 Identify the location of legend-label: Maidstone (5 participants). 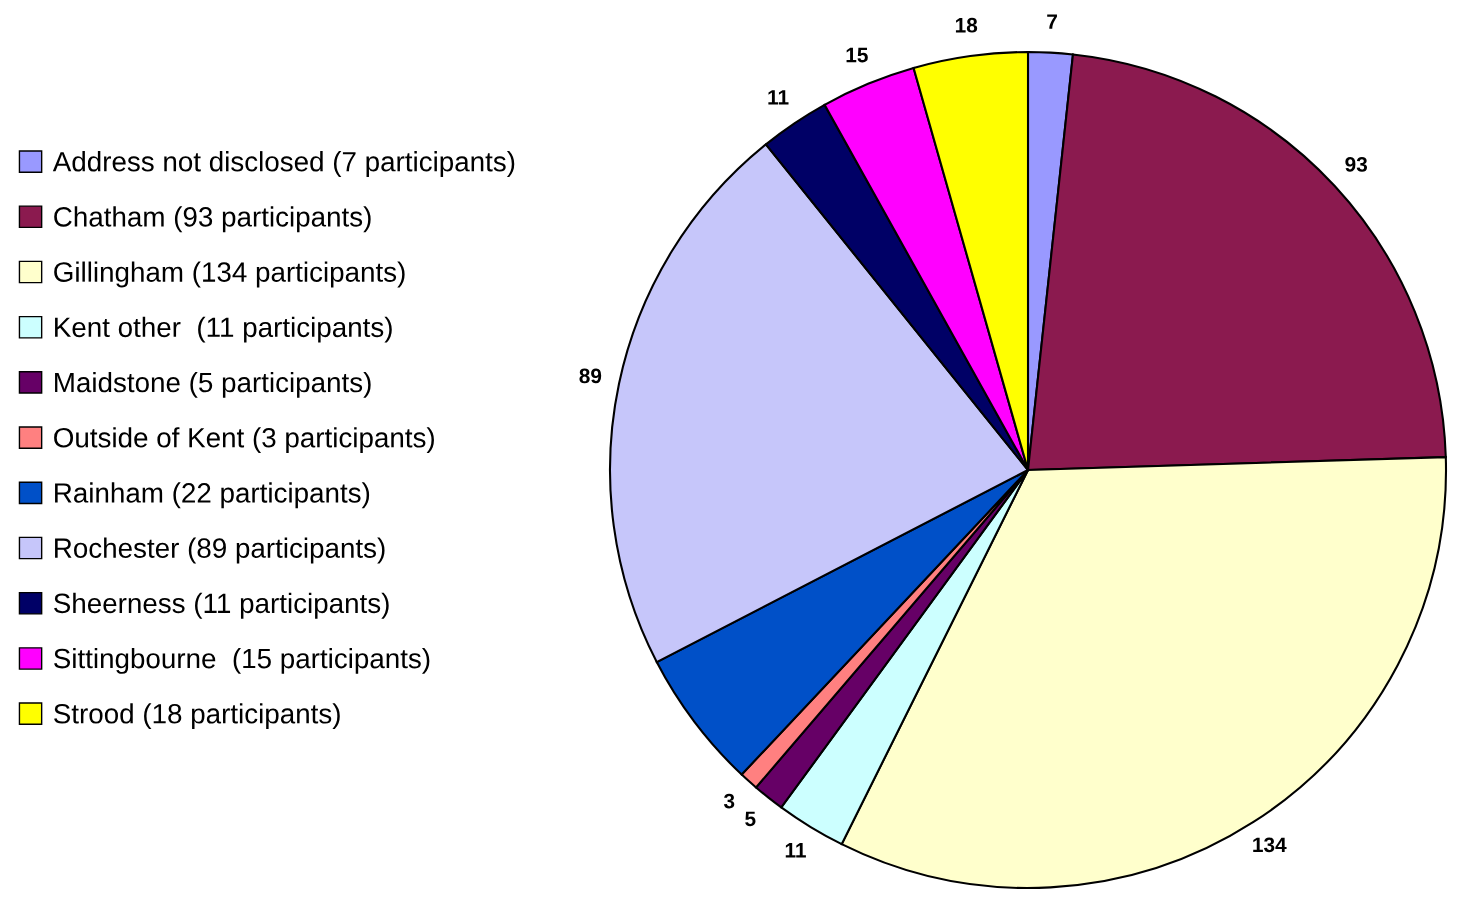
(213, 384).